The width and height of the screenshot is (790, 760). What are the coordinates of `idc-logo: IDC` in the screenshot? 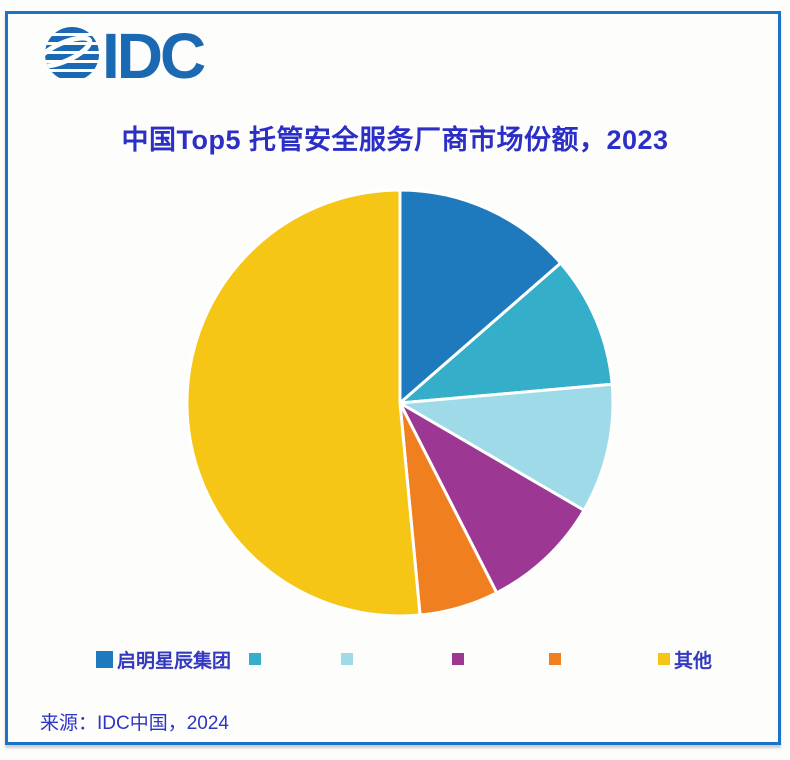 It's located at (126, 54).